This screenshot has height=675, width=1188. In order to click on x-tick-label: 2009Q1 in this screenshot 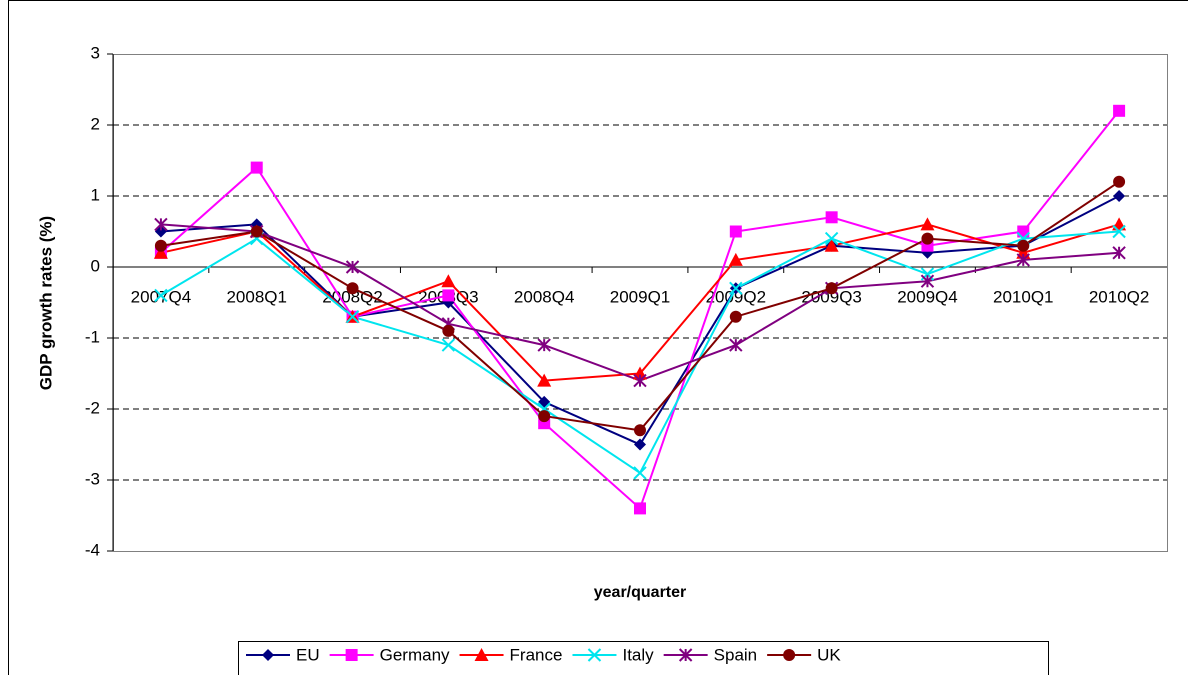, I will do `click(640, 296)`.